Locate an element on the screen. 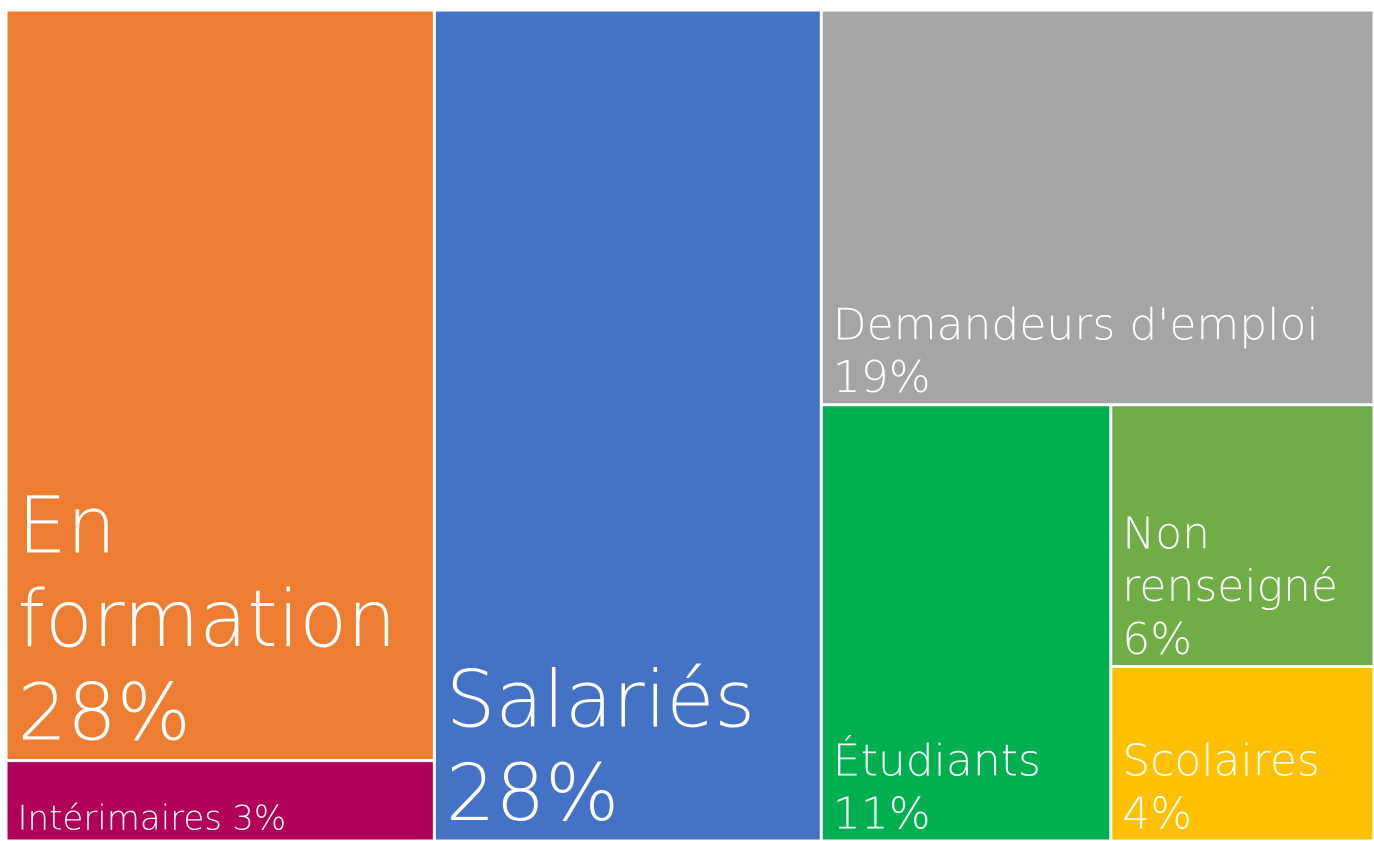 This screenshot has width=1374, height=841. tile-value: 3% is located at coordinates (259, 819).